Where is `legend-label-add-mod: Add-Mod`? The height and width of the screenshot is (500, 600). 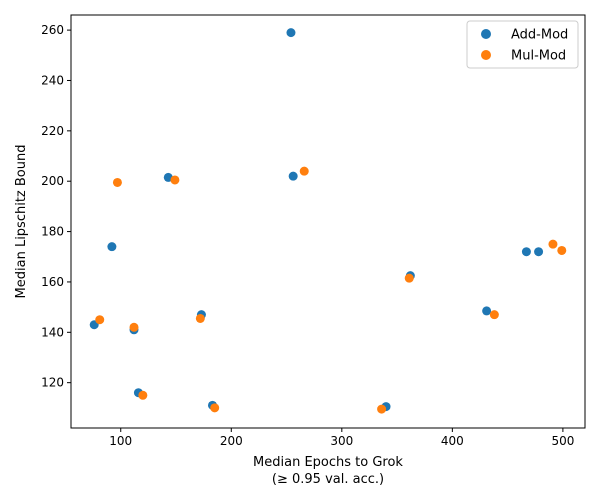 legend-label-add-mod: Add-Mod is located at coordinates (539, 35).